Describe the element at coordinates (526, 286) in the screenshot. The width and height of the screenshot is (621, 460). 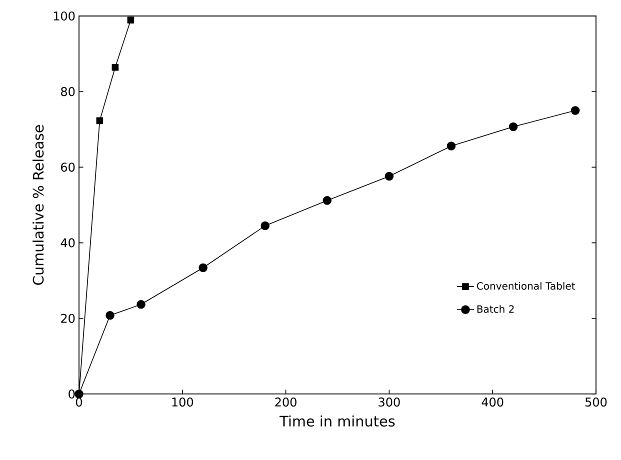
I see `legend-label: Conventional Tablet` at that location.